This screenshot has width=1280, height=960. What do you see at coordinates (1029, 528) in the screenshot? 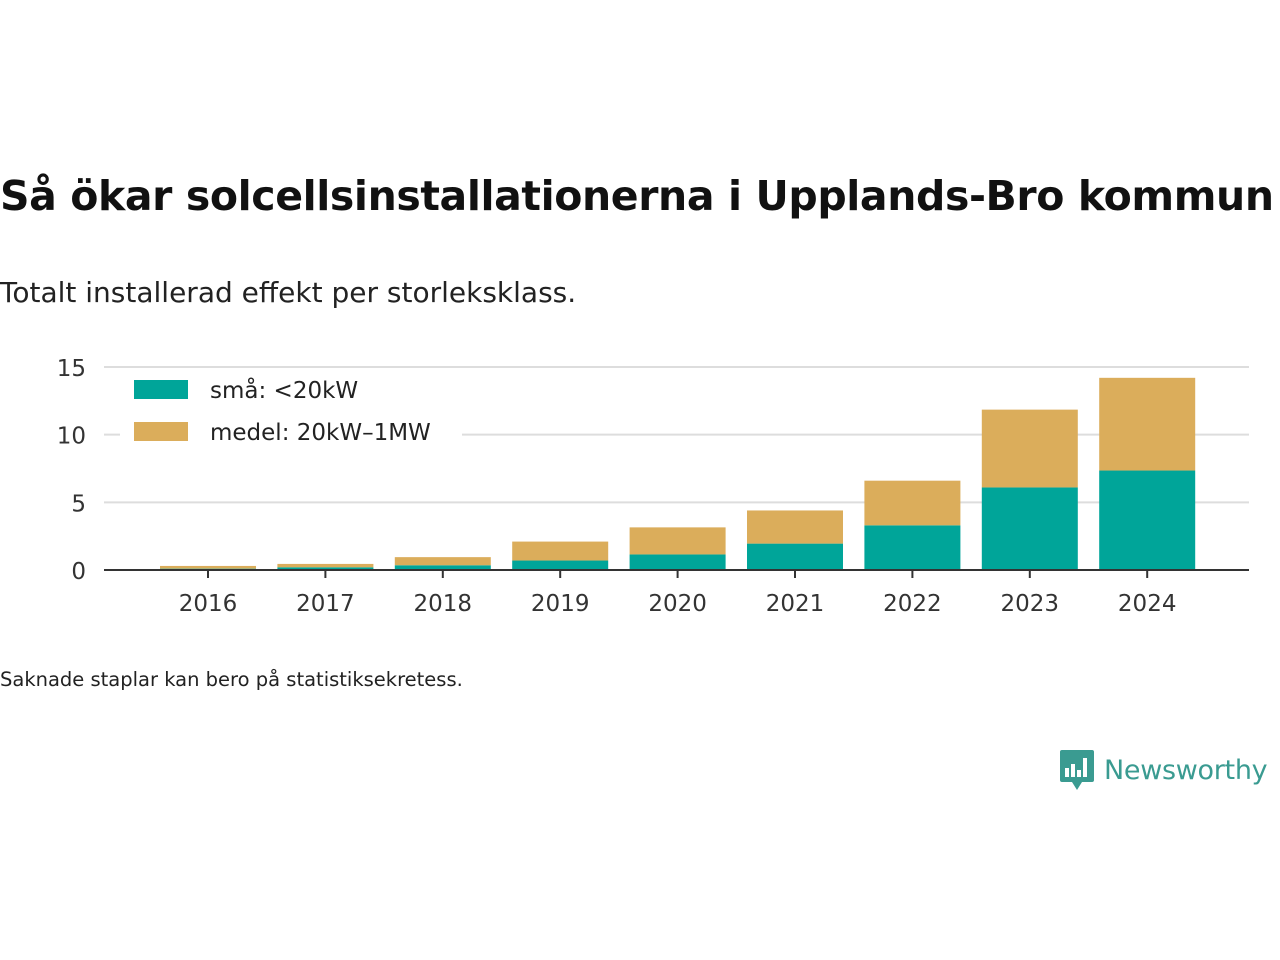
I see `bar-small-2023` at bounding box center [1029, 528].